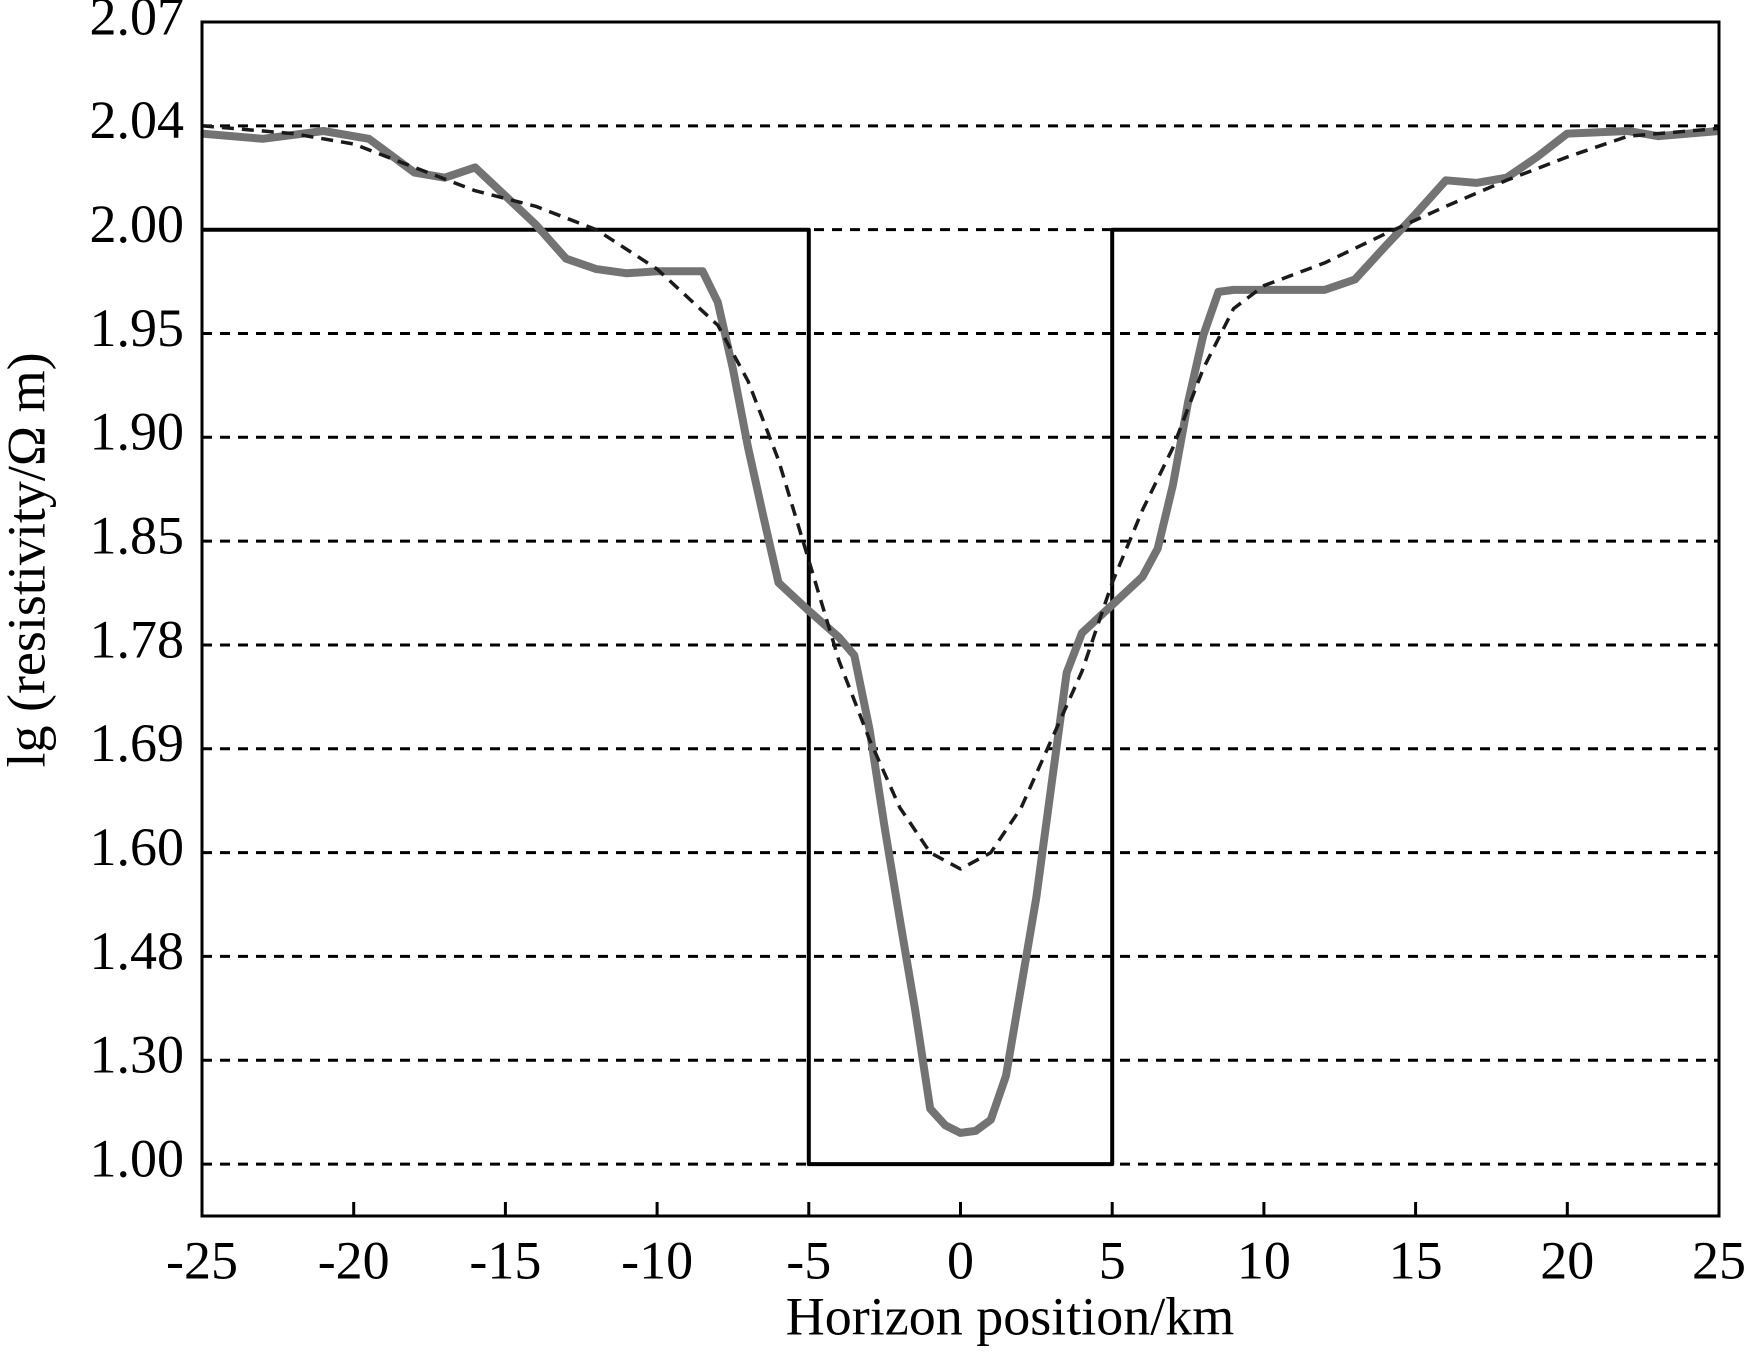 The width and height of the screenshot is (1754, 1354). What do you see at coordinates (505, 1260) in the screenshot?
I see `x-tick-label: -15` at bounding box center [505, 1260].